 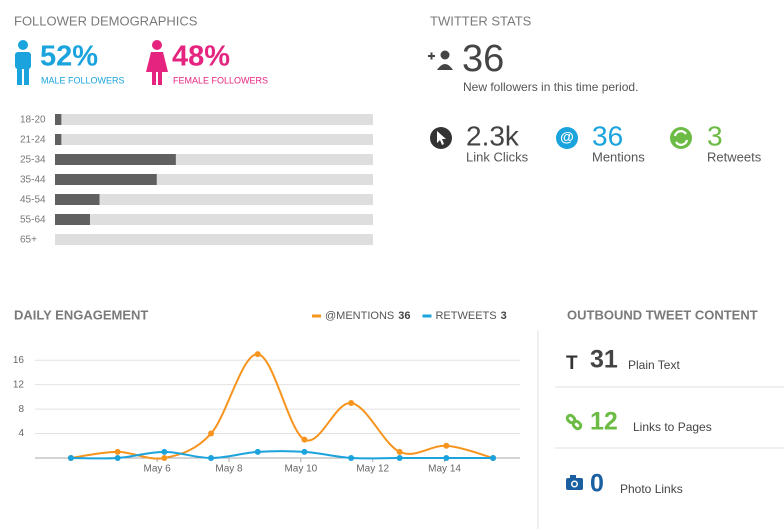 I want to click on female-icon, so click(x=157, y=62).